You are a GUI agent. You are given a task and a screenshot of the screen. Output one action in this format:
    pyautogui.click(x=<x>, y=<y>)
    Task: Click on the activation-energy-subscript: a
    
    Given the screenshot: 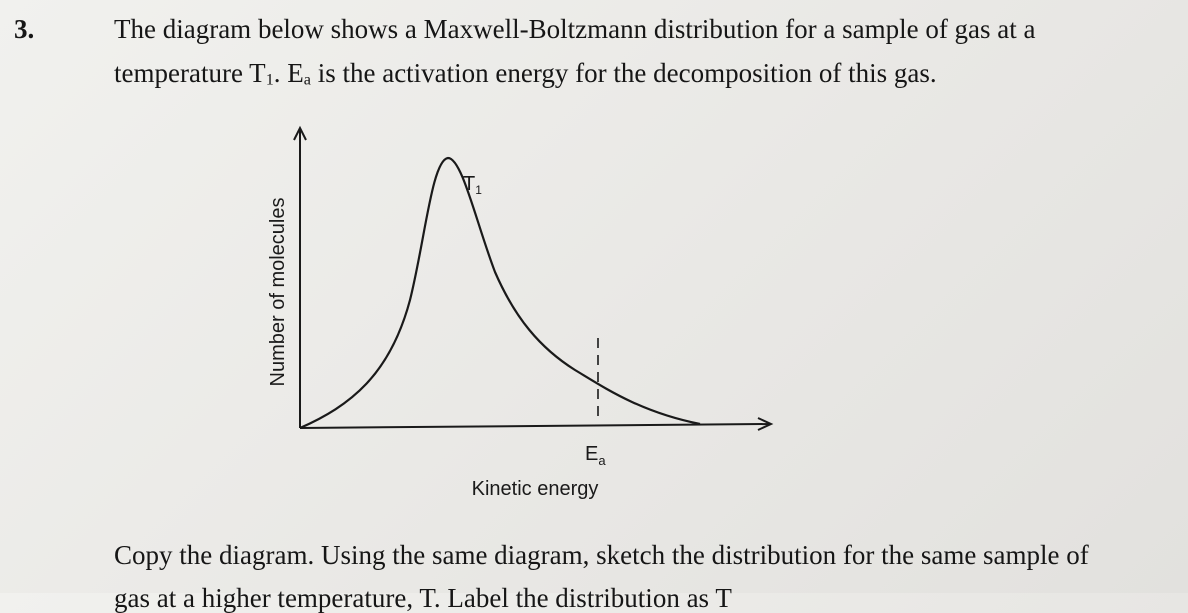 What is the action you would take?
    pyautogui.click(x=307, y=79)
    